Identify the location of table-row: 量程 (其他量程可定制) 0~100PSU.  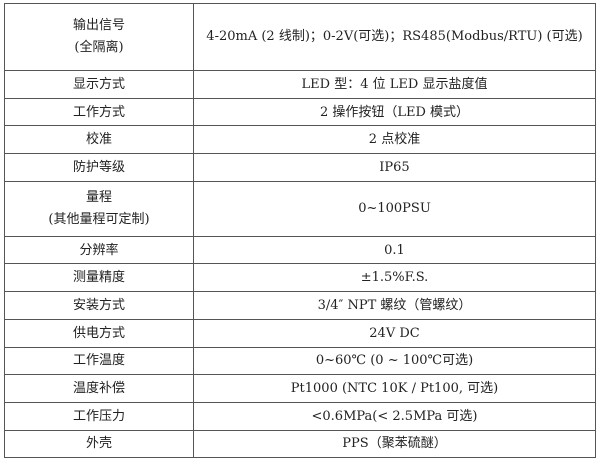
(300, 208).